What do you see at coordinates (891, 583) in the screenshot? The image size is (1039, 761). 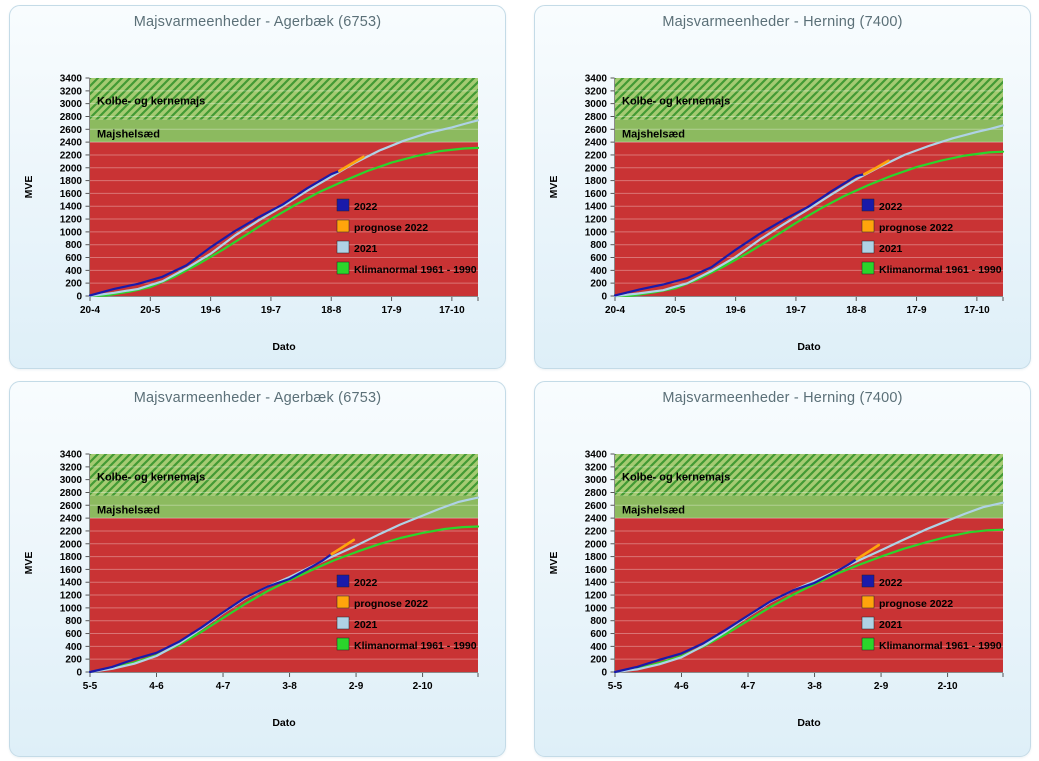 I see `legend-label: 2022` at bounding box center [891, 583].